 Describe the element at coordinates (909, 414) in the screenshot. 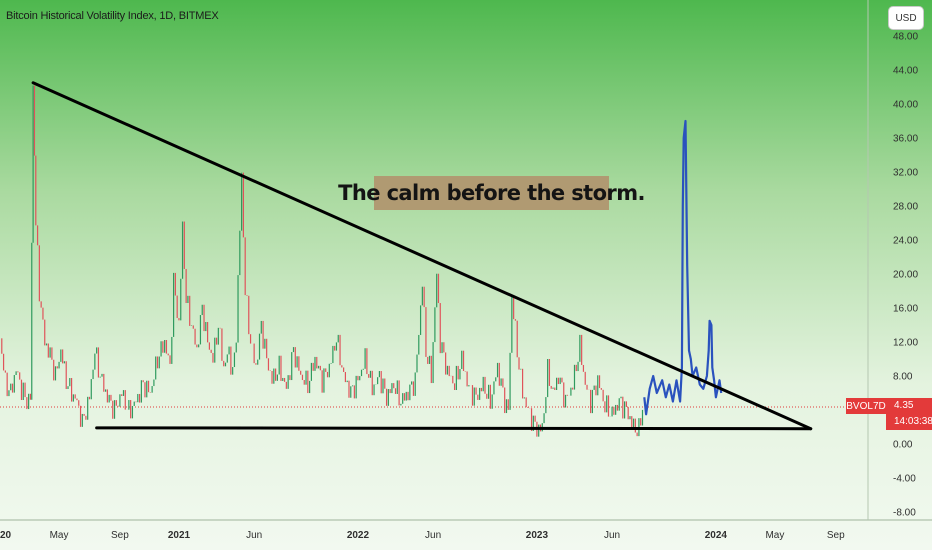

I see `price-label-box: 4.35 14:03:38` at that location.